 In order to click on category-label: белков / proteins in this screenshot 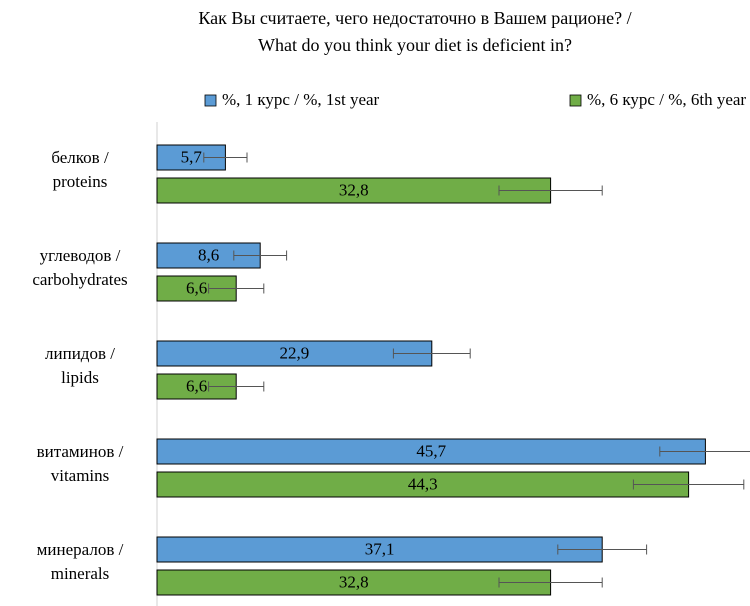, I will do `click(80, 169)`.